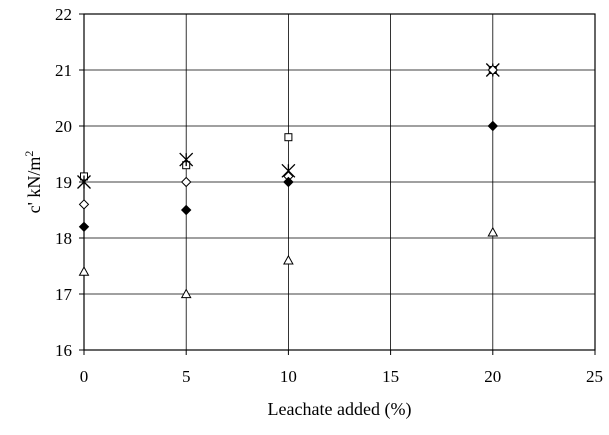 This screenshot has width=609, height=435. Describe the element at coordinates (288, 137) in the screenshot. I see `point-square` at that location.